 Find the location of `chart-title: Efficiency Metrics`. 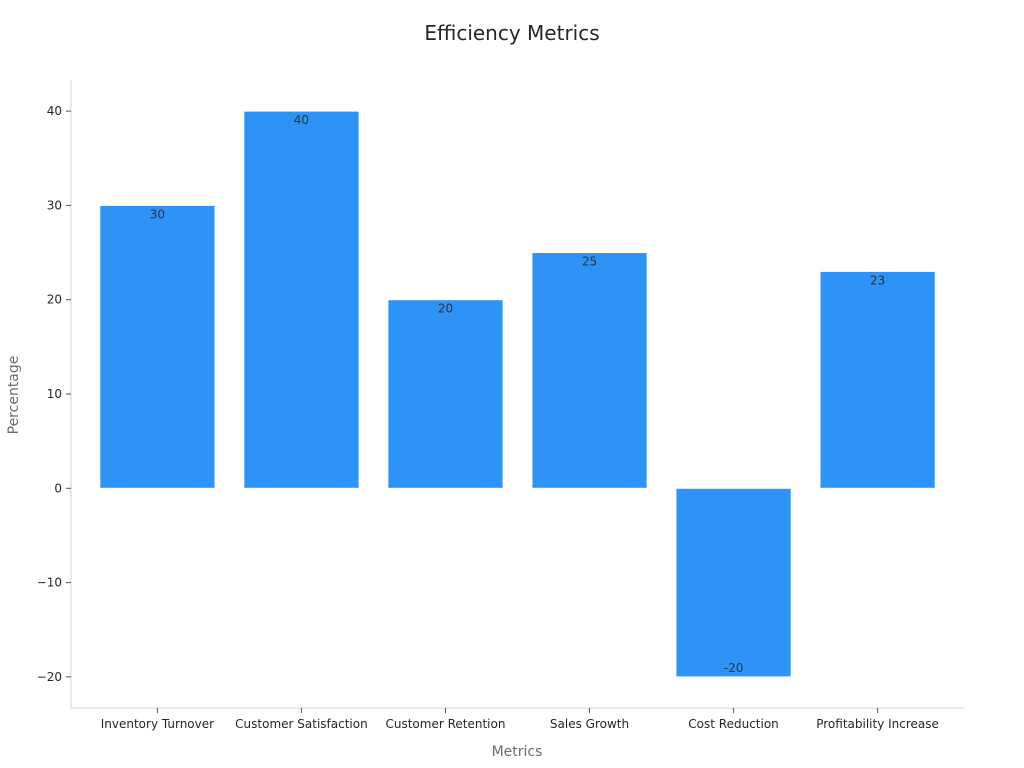

chart-title: Efficiency Metrics is located at coordinates (511, 33).